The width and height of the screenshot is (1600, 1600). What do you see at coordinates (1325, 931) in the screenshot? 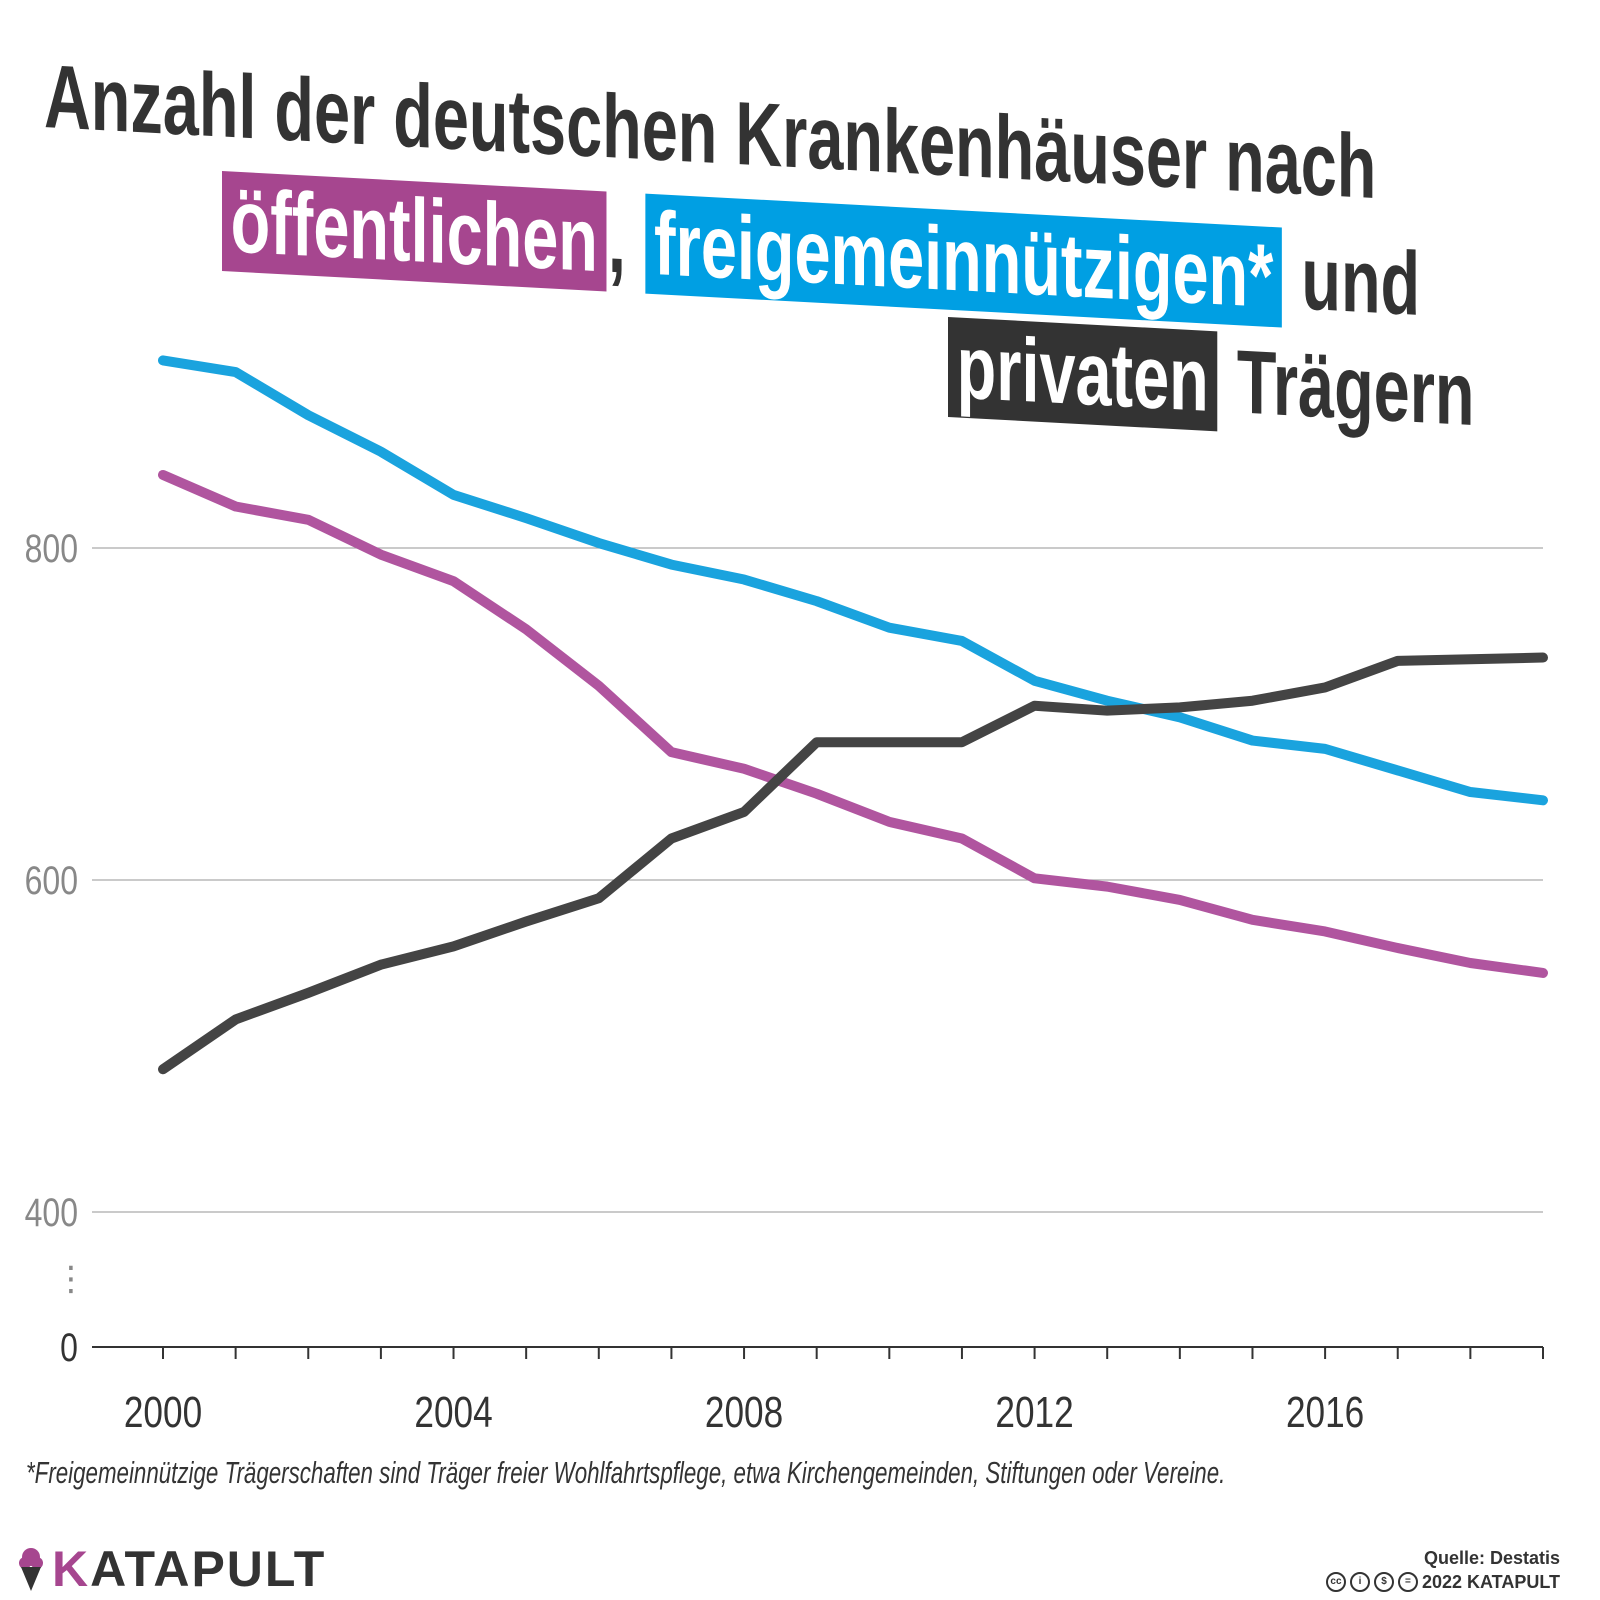
I see `series-public-point-2016` at bounding box center [1325, 931].